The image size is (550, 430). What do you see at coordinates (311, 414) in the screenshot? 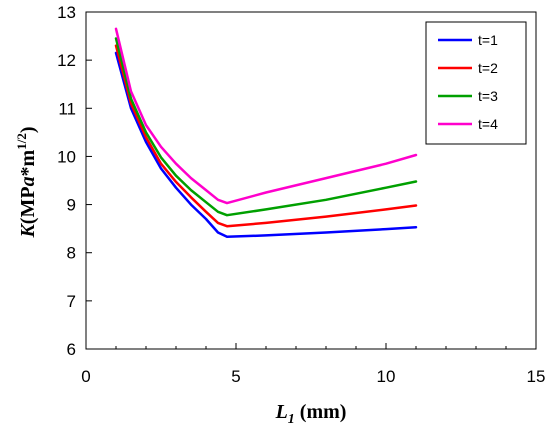
I see `x-axis-title: L1 (mm)` at bounding box center [311, 414].